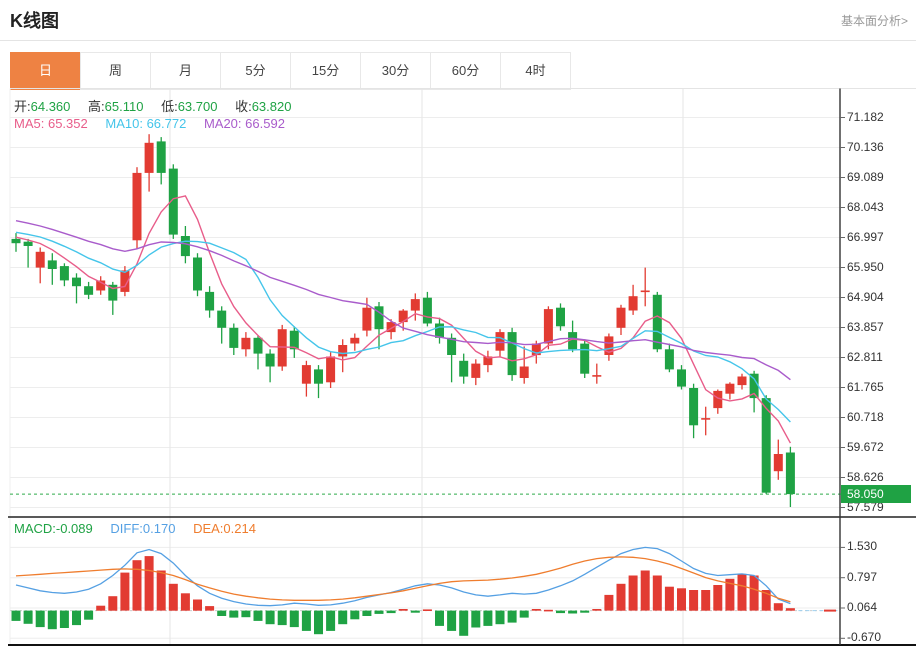 The width and height of the screenshot is (916, 650). Describe the element at coordinates (169, 106) in the screenshot. I see `low-label: 低:` at that location.